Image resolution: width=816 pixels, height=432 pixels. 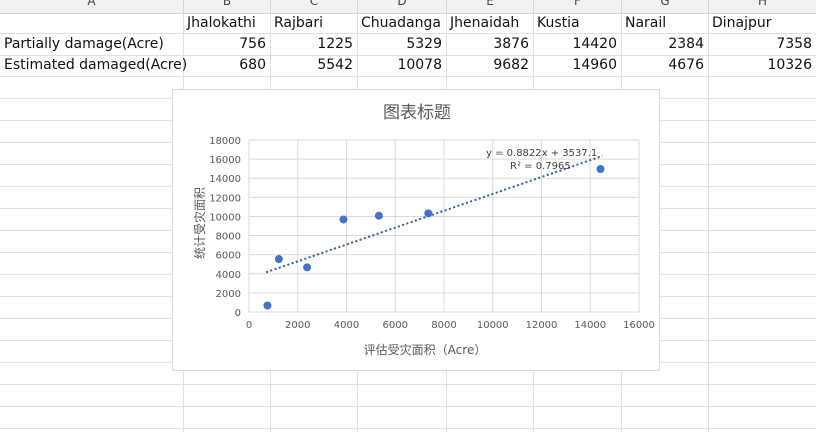 What do you see at coordinates (594, 44) in the screenshot?
I see `cell-f2: 14420` at bounding box center [594, 44].